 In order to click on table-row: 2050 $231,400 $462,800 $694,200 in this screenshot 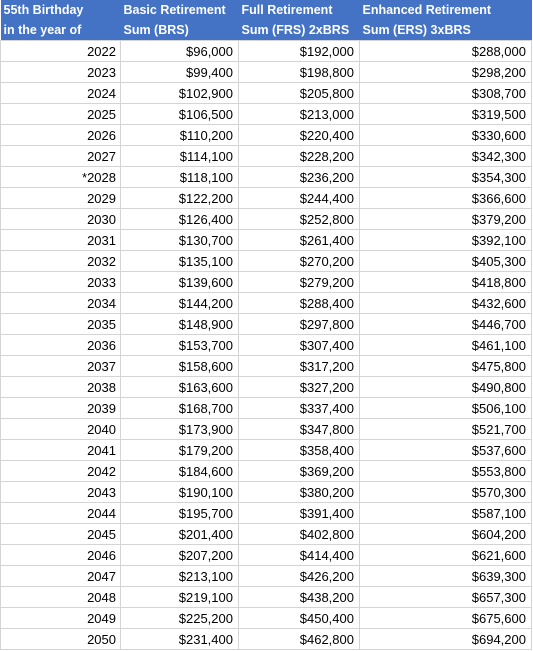, I will do `click(266, 639)`.